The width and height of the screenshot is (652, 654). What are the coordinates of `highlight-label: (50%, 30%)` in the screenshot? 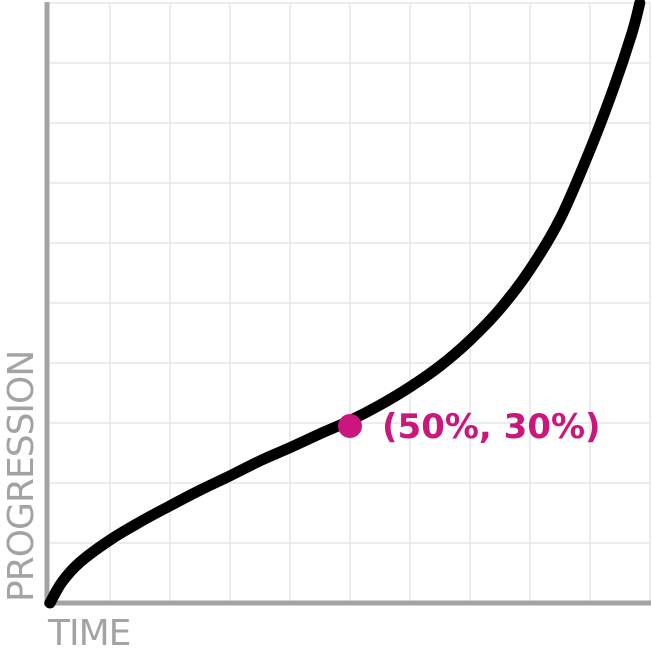 It's located at (491, 427).